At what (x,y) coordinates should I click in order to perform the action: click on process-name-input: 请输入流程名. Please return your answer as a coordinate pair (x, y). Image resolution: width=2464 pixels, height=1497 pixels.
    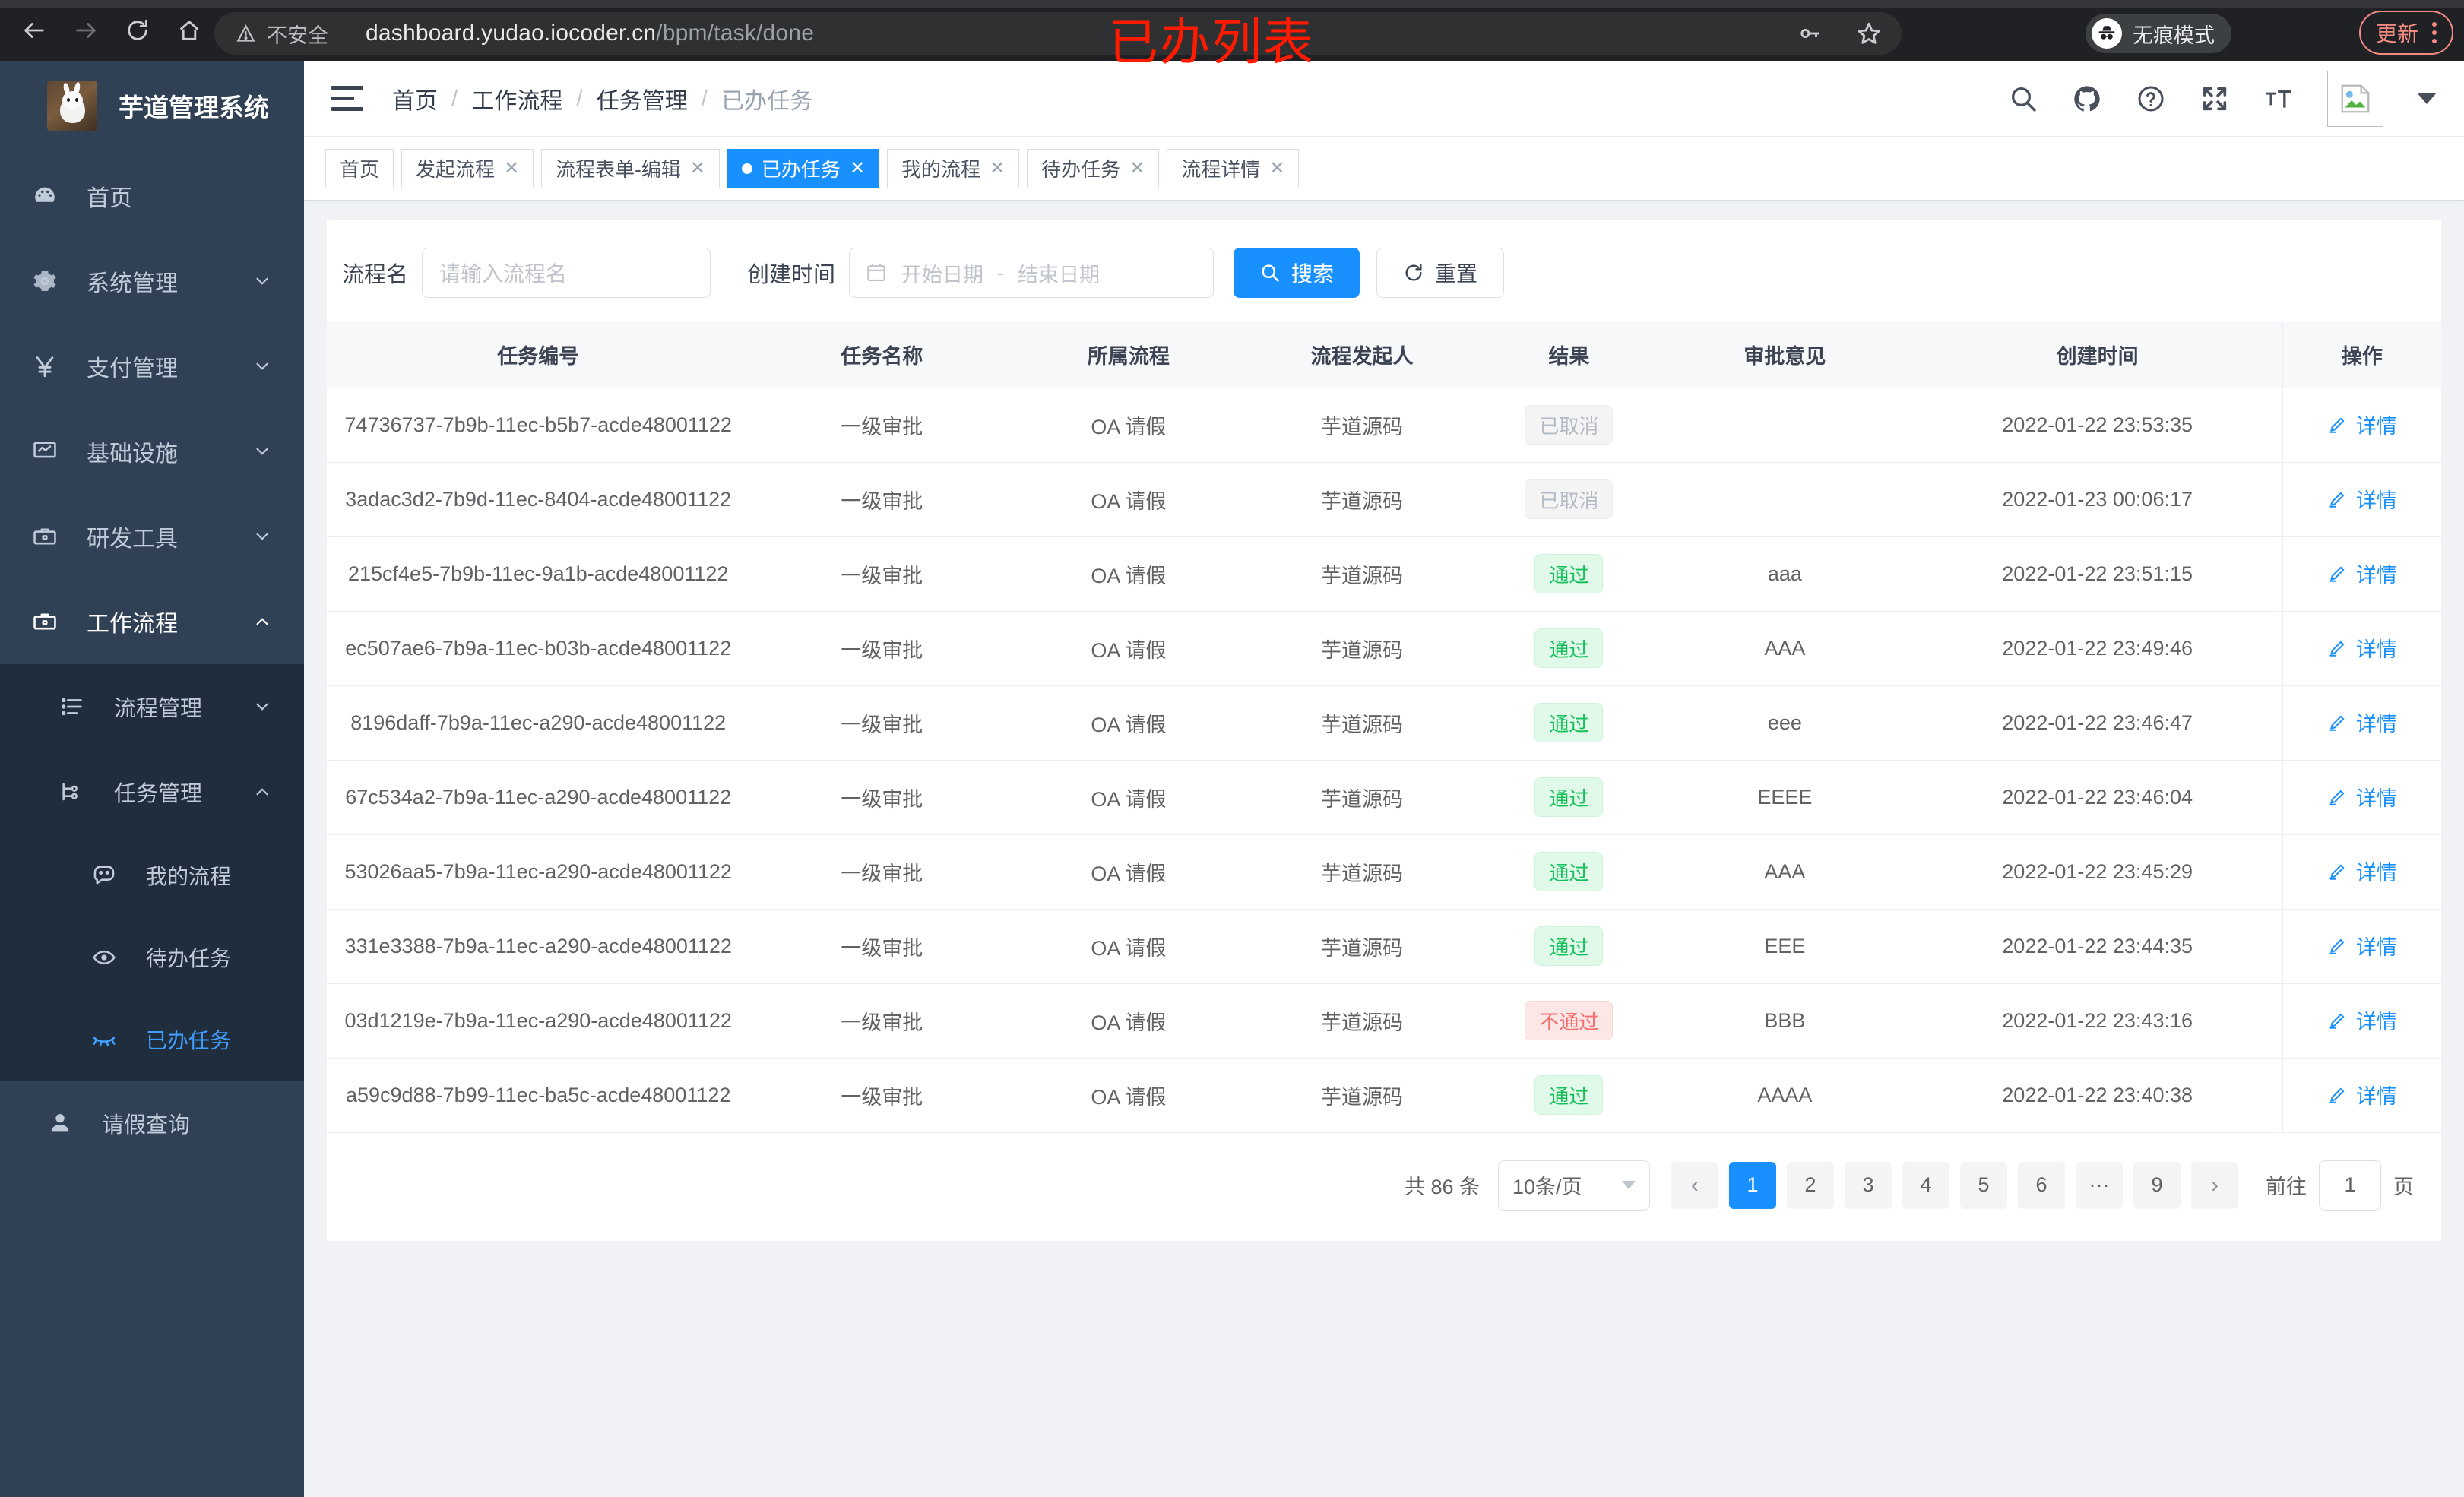
    Looking at the image, I should click on (566, 273).